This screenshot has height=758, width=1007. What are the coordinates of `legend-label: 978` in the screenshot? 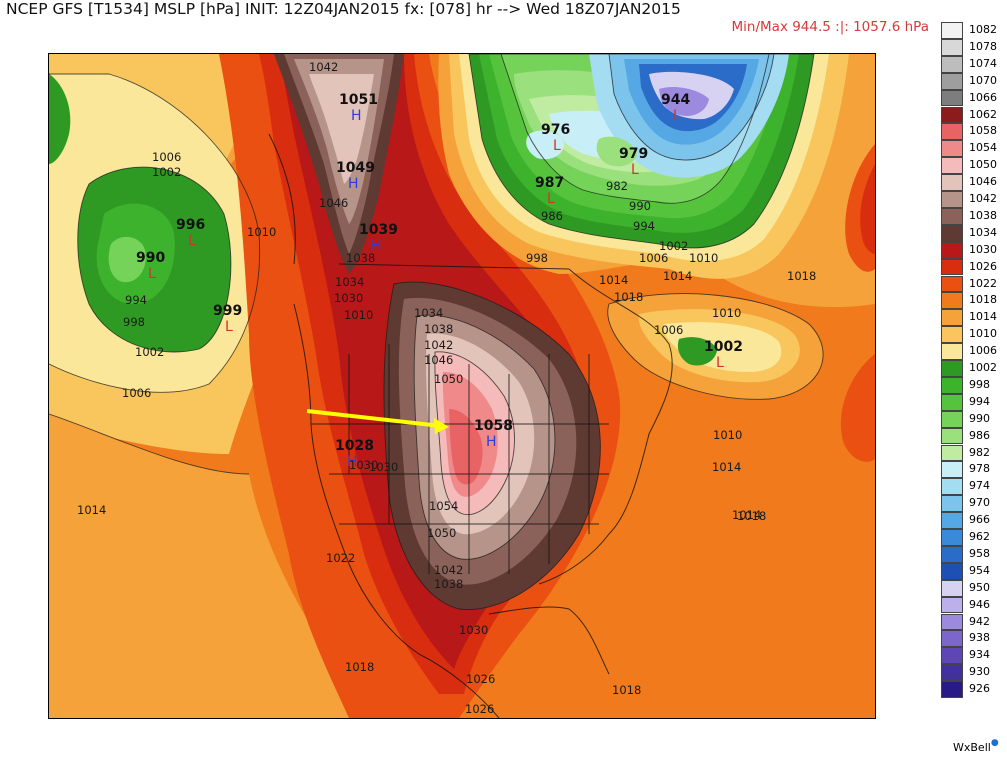 It's located at (979, 469).